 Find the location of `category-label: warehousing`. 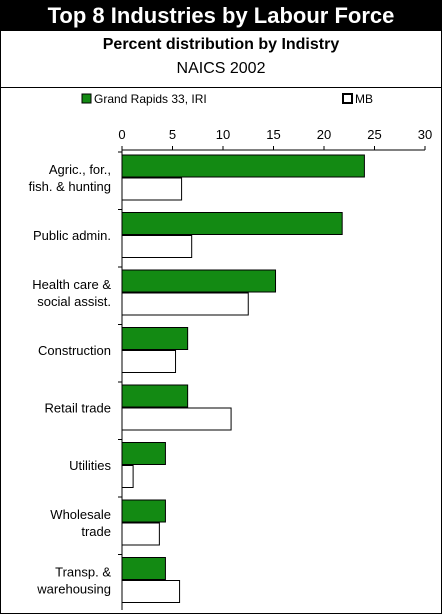

category-label: warehousing is located at coordinates (73, 589).